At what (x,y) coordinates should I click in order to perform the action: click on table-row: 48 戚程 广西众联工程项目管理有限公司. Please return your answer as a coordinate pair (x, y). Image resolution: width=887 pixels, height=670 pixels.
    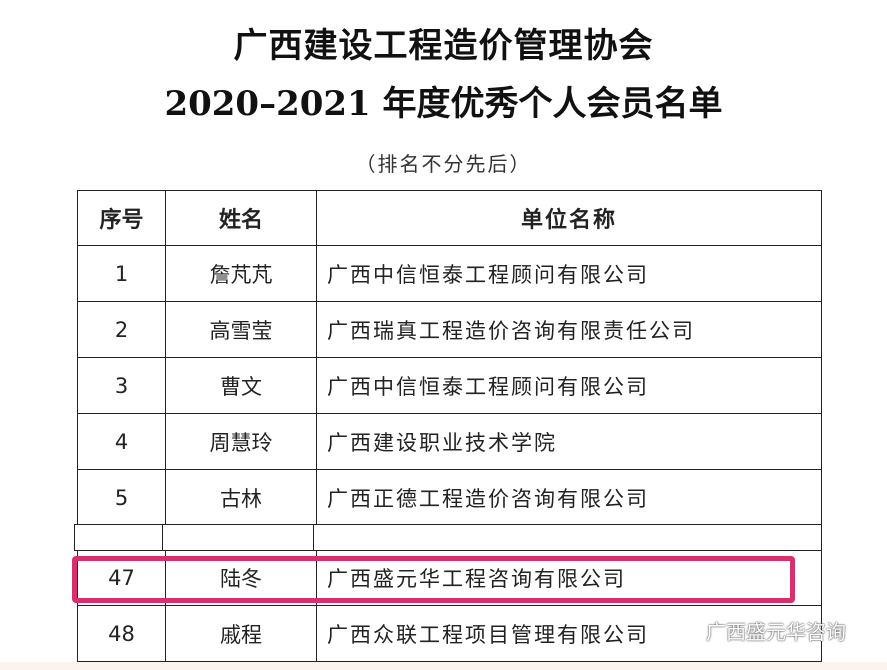
    Looking at the image, I should click on (449, 634).